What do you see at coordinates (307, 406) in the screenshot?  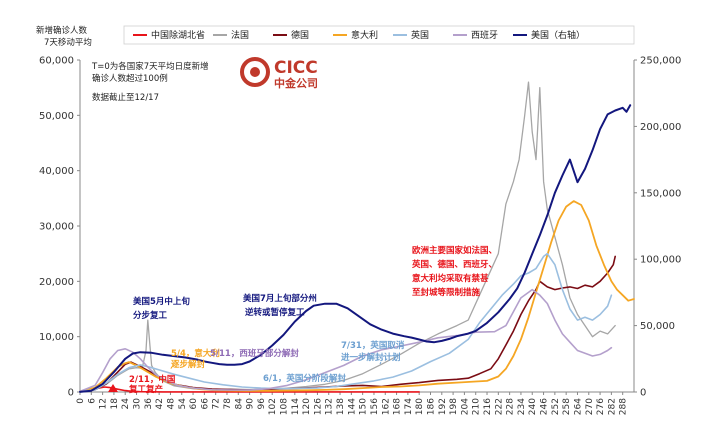 I see `x-tick-label: 120` at bounding box center [307, 406].